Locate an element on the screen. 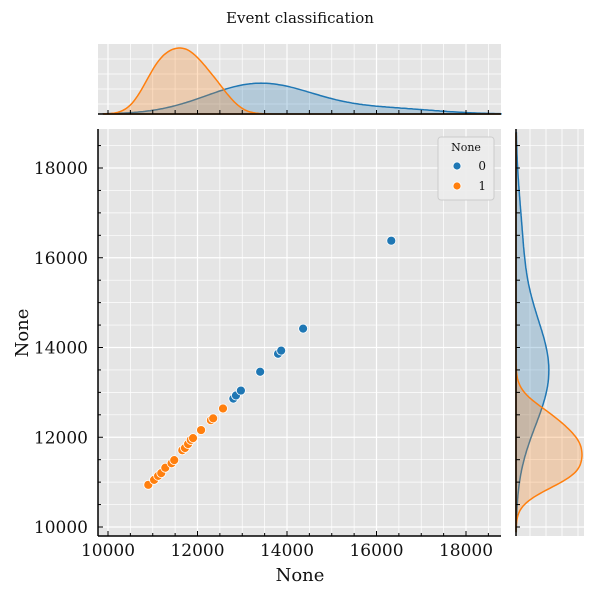  x-tick-labels: 10000 12000 14000 16000 18000 is located at coordinates (287, 551).